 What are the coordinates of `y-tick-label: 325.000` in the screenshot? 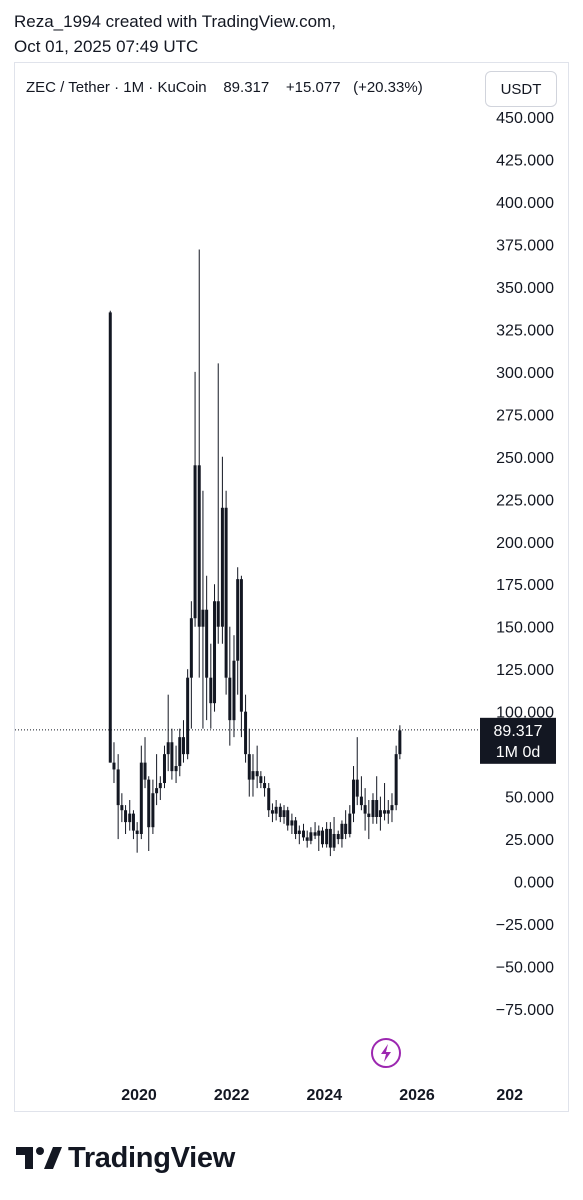 It's located at (525, 330).